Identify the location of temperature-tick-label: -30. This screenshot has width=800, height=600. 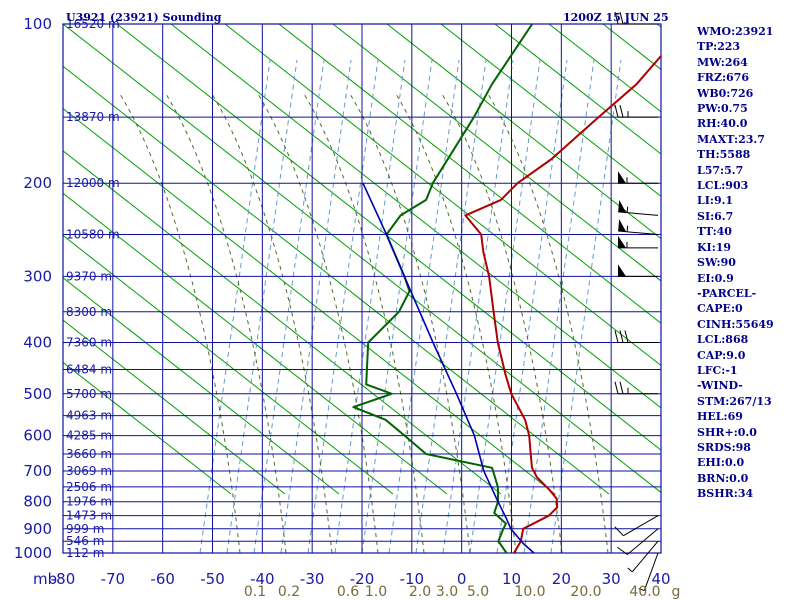
(312, 579).